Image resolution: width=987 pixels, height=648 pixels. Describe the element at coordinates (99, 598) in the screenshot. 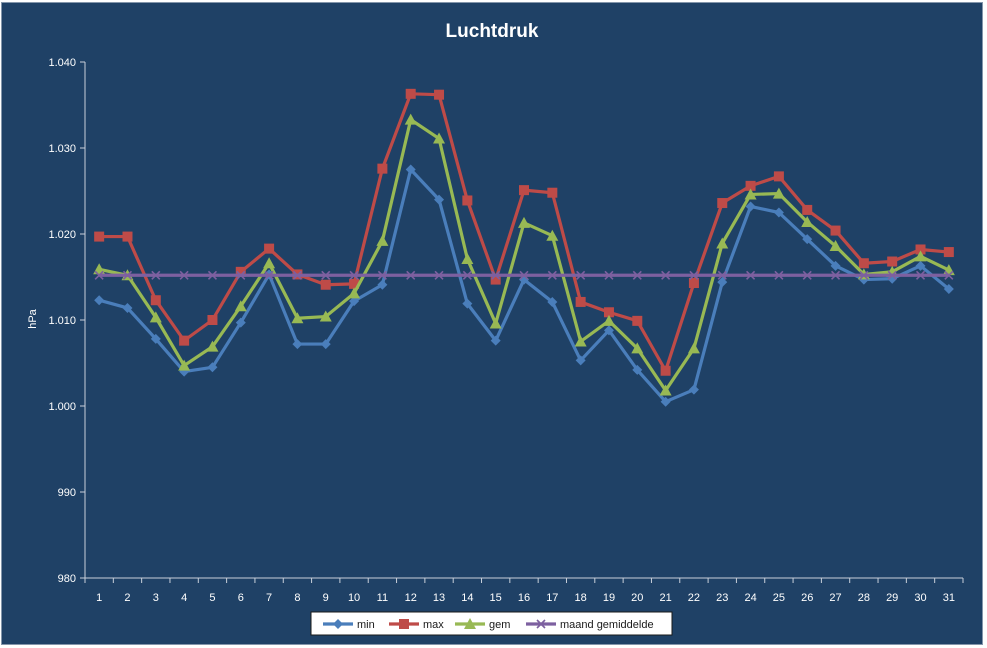

I see `x-tick-label: 1` at that location.